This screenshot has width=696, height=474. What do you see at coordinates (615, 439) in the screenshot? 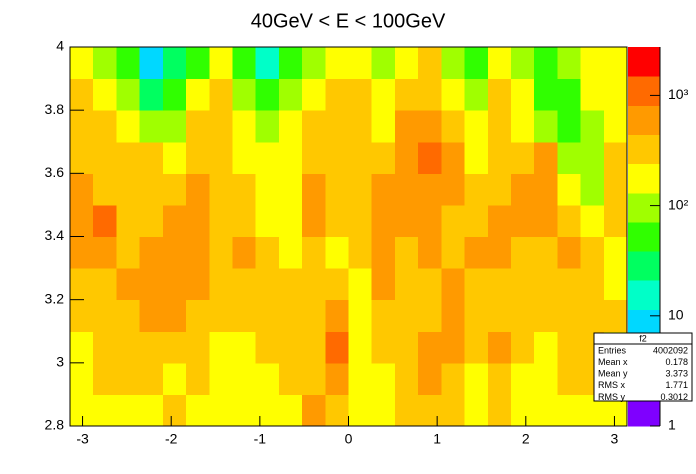
I see `x-tick-label: 3` at bounding box center [615, 439].